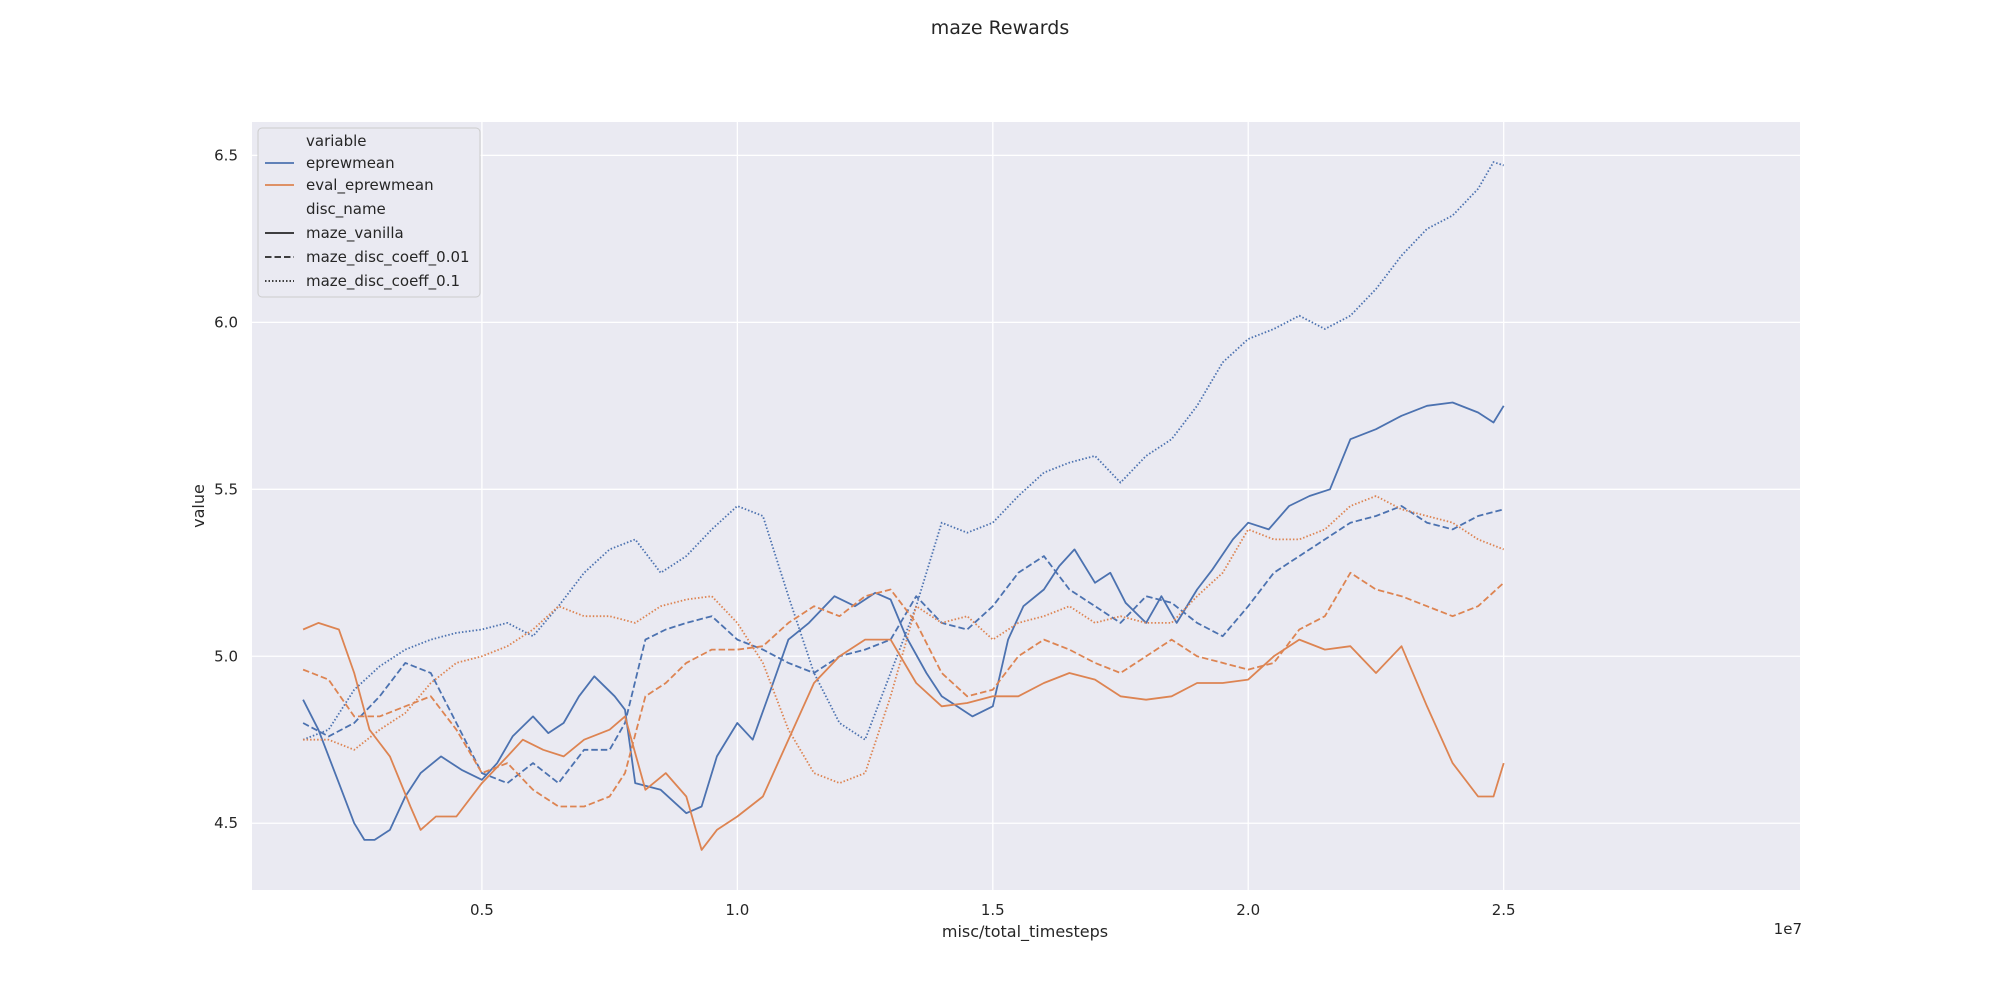 The height and width of the screenshot is (1000, 2000). What do you see at coordinates (226, 656) in the screenshot?
I see `y-tick-label: 5.0` at bounding box center [226, 656].